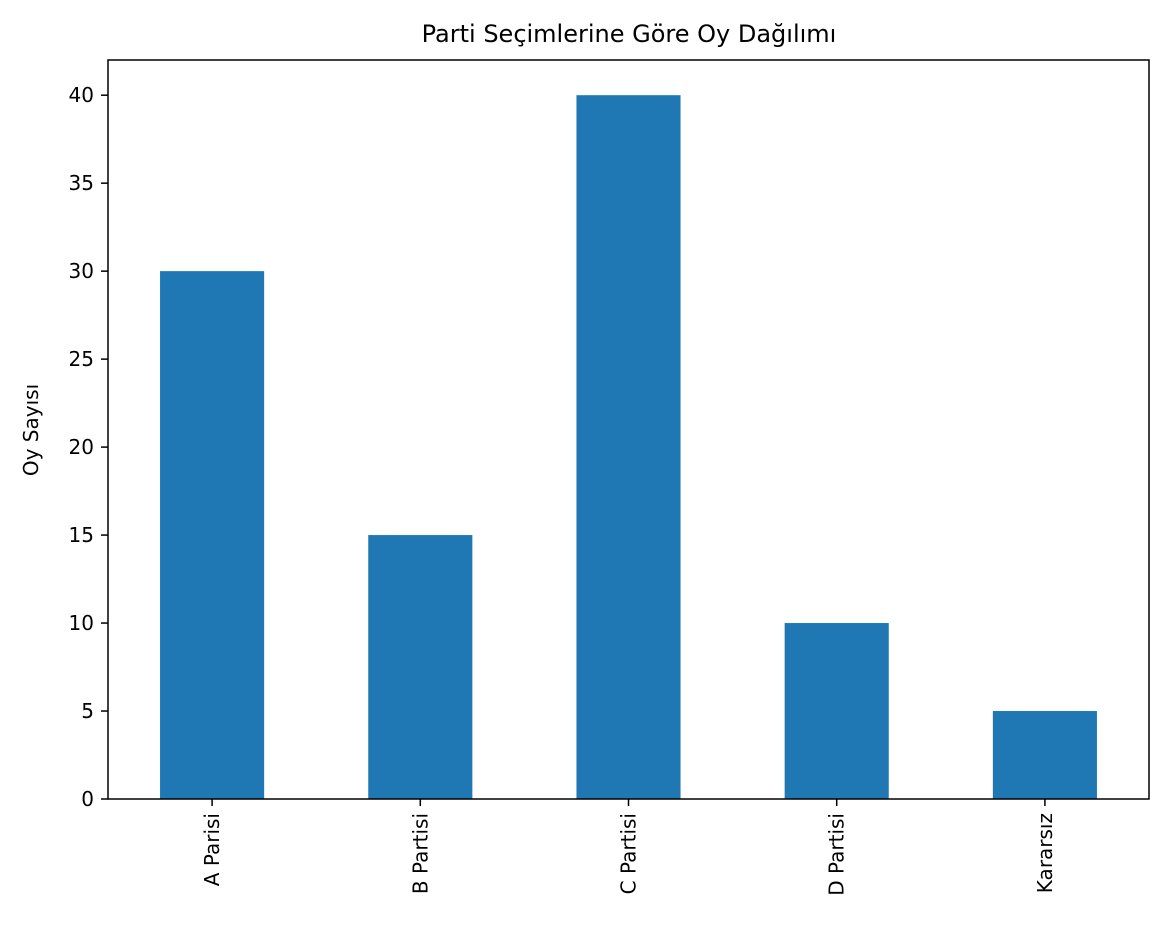 Image resolution: width=1169 pixels, height=947 pixels. Describe the element at coordinates (837, 854) in the screenshot. I see `x-tick-label: D Partisi` at that location.